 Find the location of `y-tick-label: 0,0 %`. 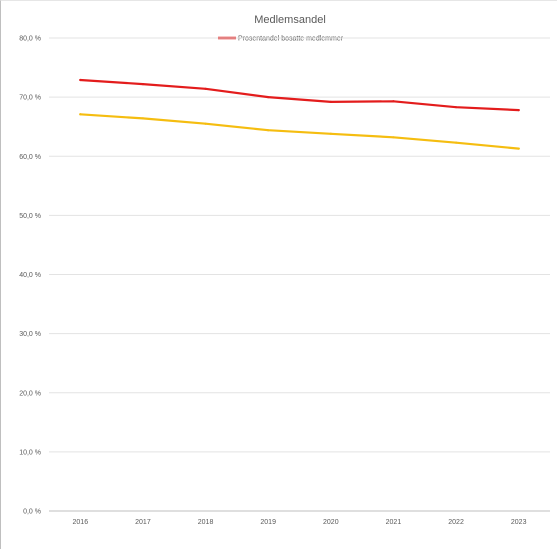

y-tick-label: 0,0 % is located at coordinates (32, 512).